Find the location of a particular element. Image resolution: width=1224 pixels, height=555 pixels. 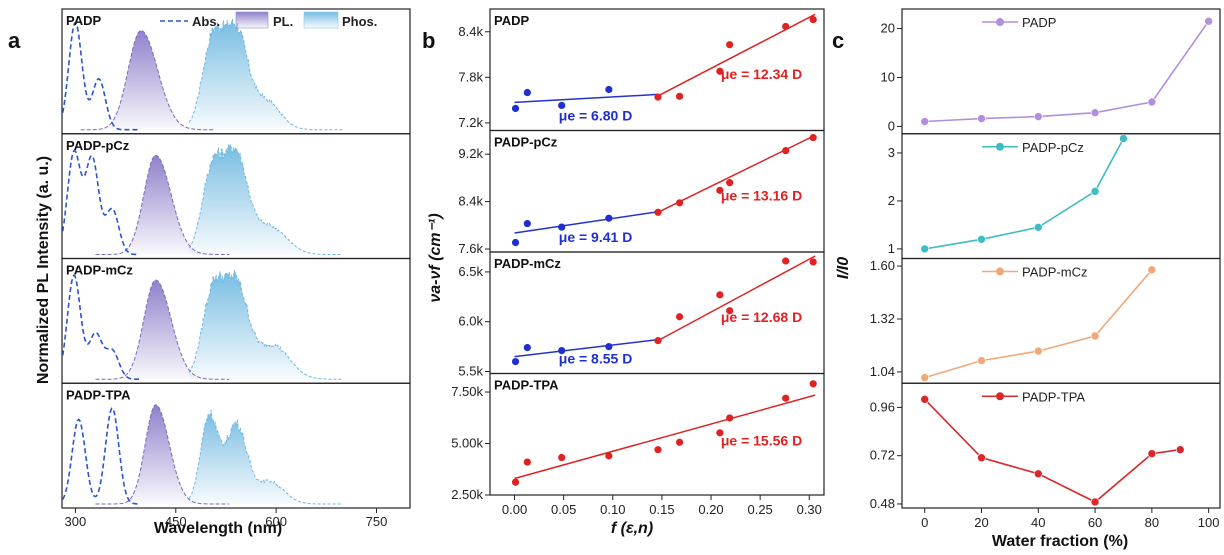

pl-area-PADP-pCz is located at coordinates (162, 205).